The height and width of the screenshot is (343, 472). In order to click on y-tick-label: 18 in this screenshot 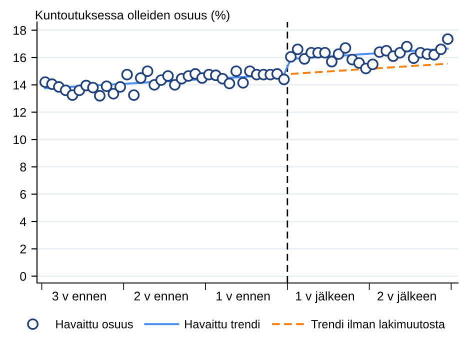, I will do `click(20, 30)`.